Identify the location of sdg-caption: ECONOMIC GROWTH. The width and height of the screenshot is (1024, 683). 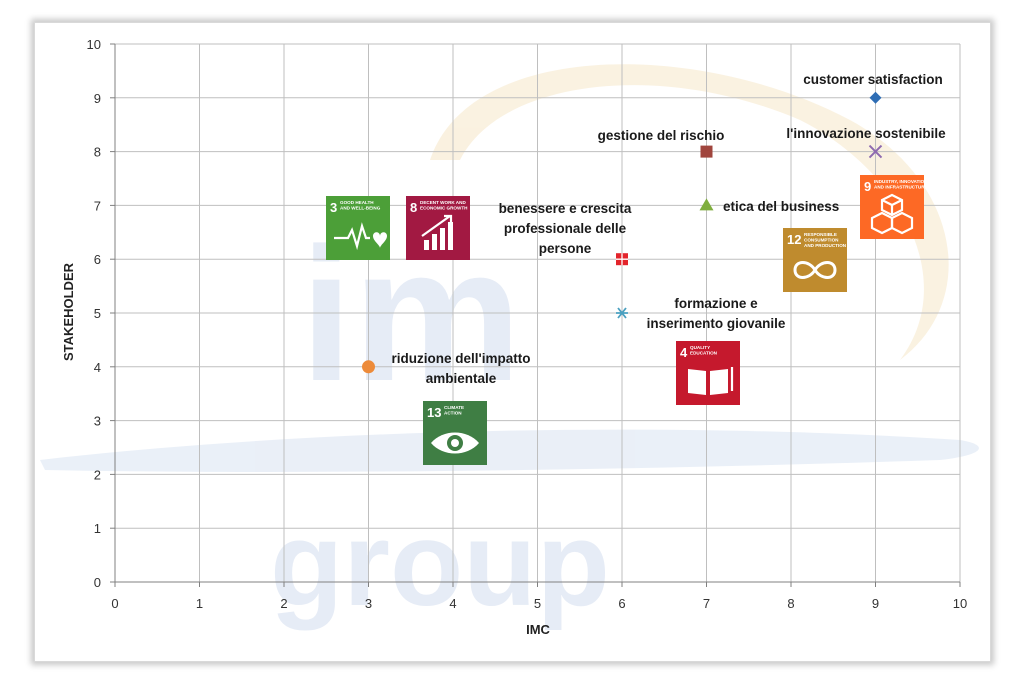
(444, 208).